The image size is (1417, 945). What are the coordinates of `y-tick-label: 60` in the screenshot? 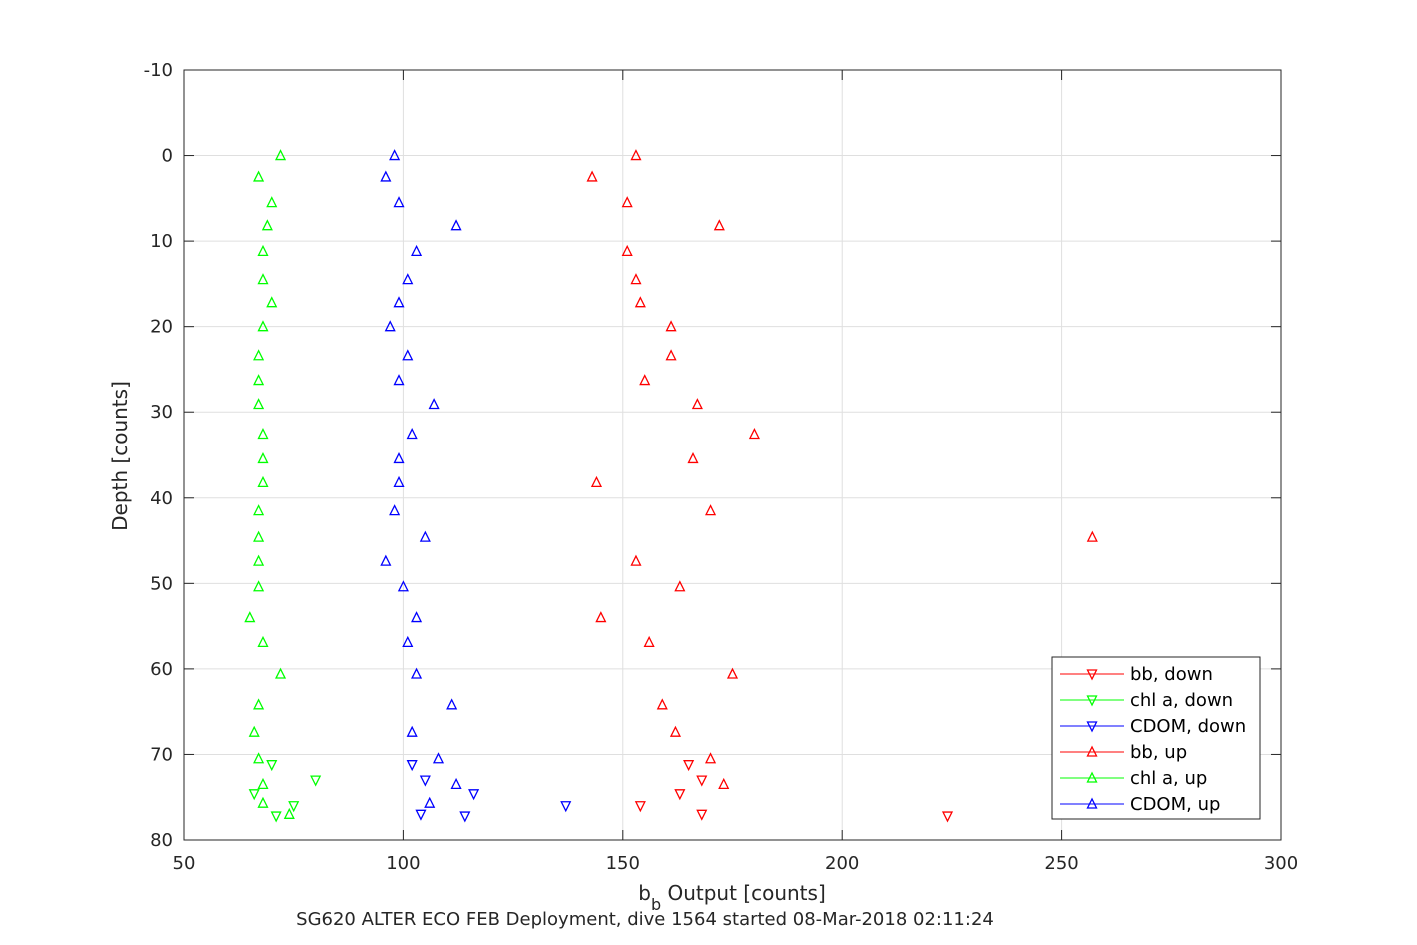 It's located at (161, 669).